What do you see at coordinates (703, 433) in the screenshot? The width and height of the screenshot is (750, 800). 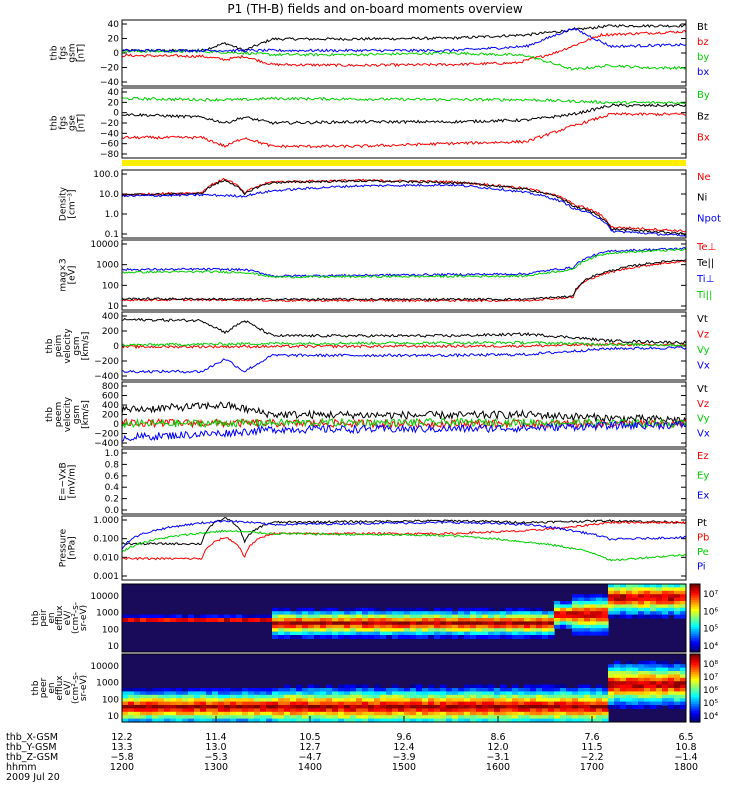 I see `legend-entry: Vx` at bounding box center [703, 433].